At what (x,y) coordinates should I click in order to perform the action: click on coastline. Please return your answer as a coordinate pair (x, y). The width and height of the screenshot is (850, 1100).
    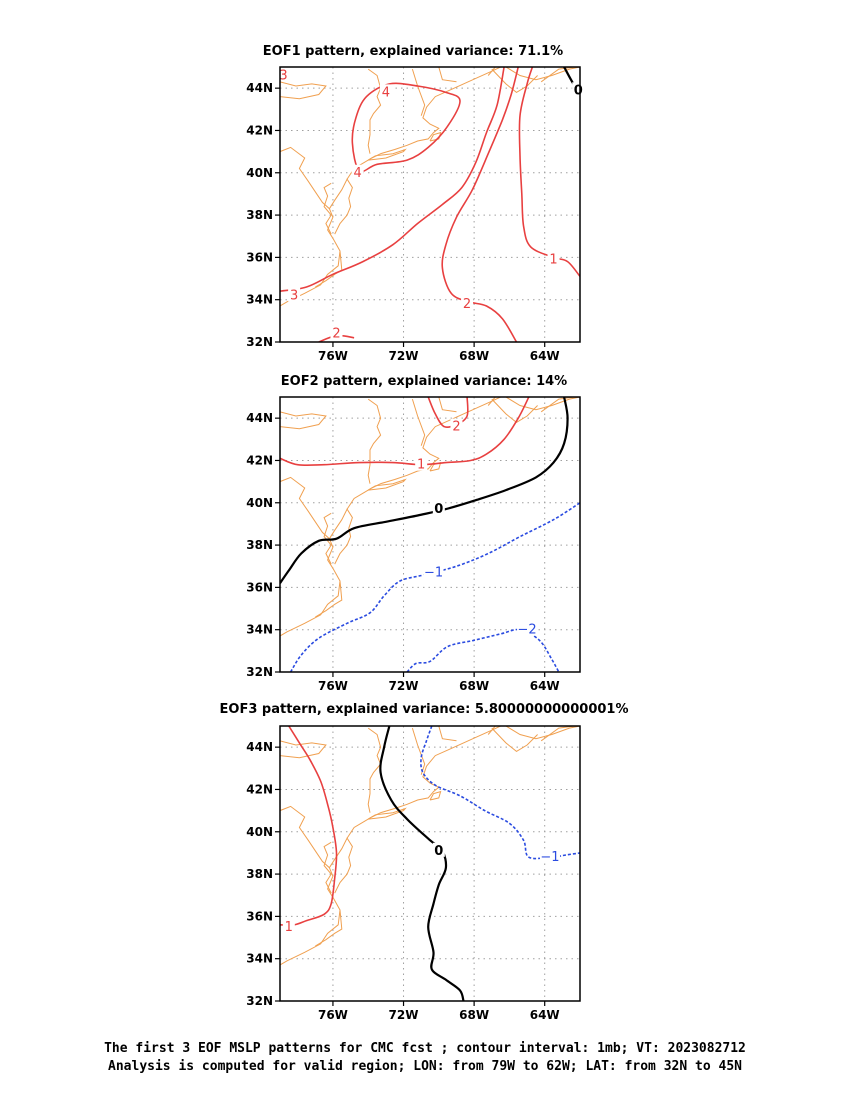
    Looking at the image, I should click on (430, 517).